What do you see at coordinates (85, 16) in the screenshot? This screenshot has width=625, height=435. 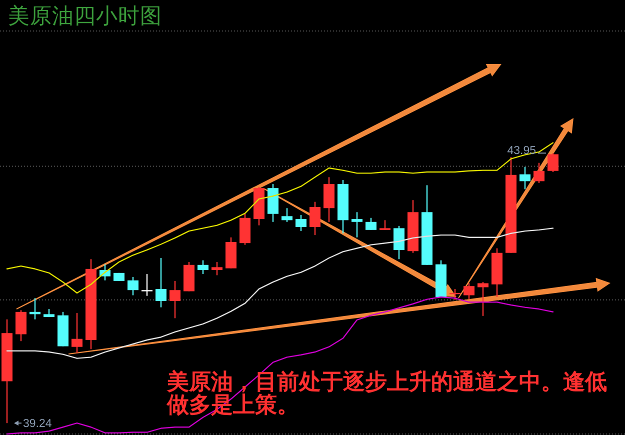 I see `title: 美原油四小时图` at bounding box center [85, 16].